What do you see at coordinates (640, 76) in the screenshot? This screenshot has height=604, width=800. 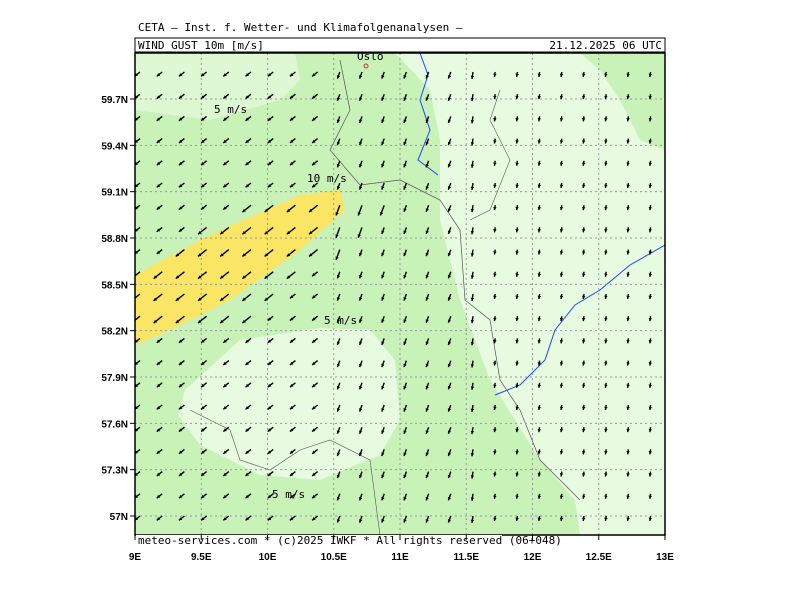 I see `zone` at bounding box center [640, 76].